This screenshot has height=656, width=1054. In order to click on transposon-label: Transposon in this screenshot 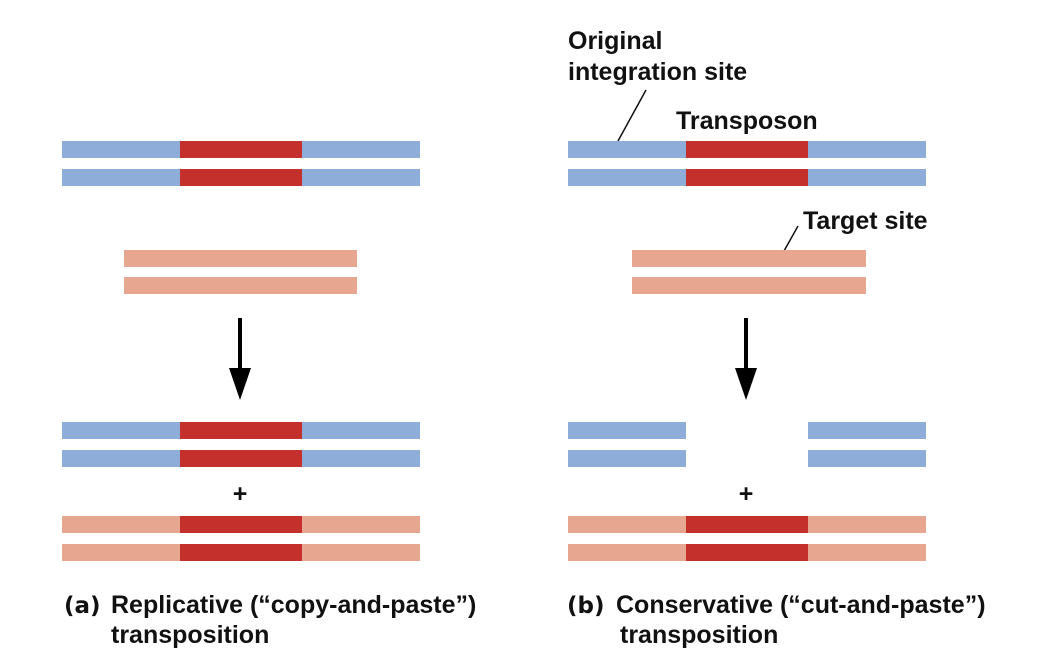, I will do `click(747, 121)`.